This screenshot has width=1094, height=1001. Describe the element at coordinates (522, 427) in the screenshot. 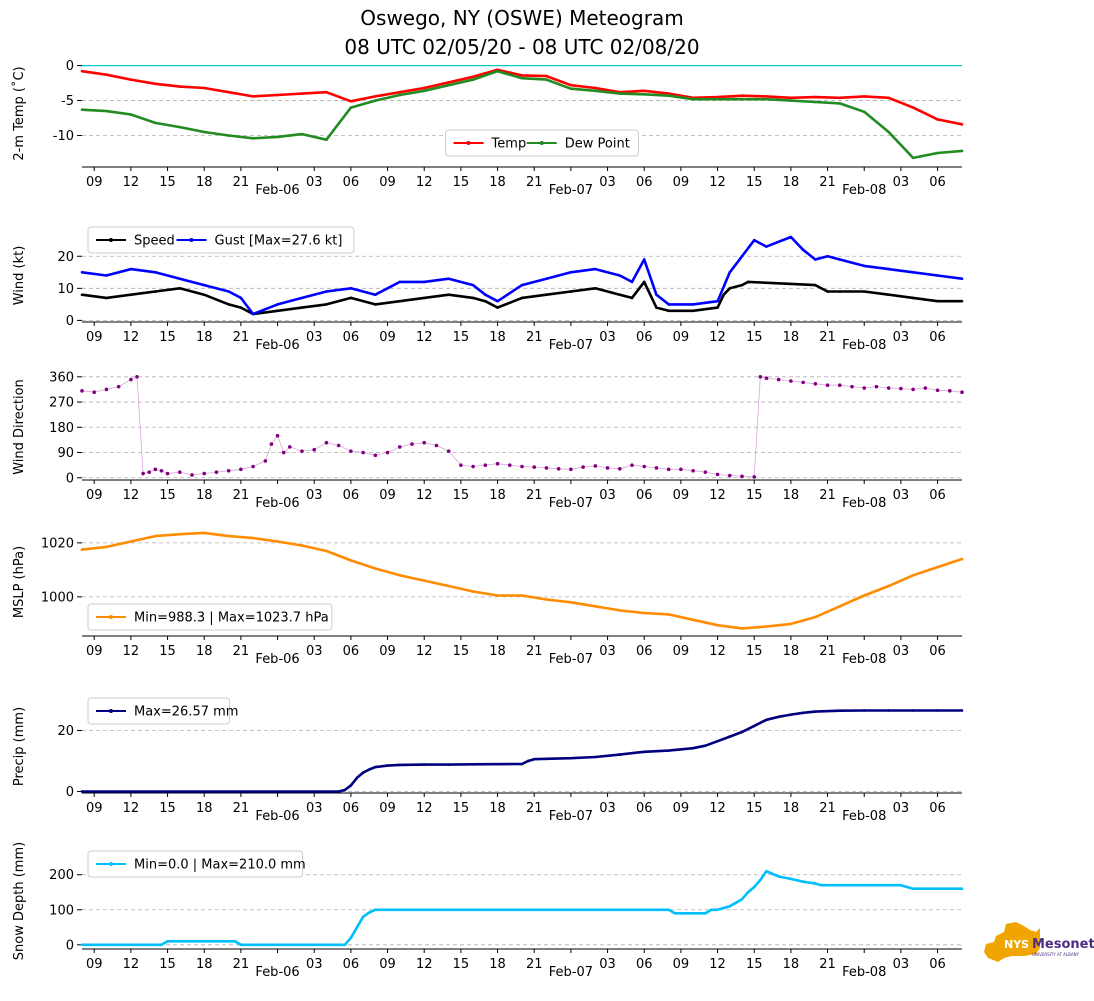

I see `direction-trace` at that location.